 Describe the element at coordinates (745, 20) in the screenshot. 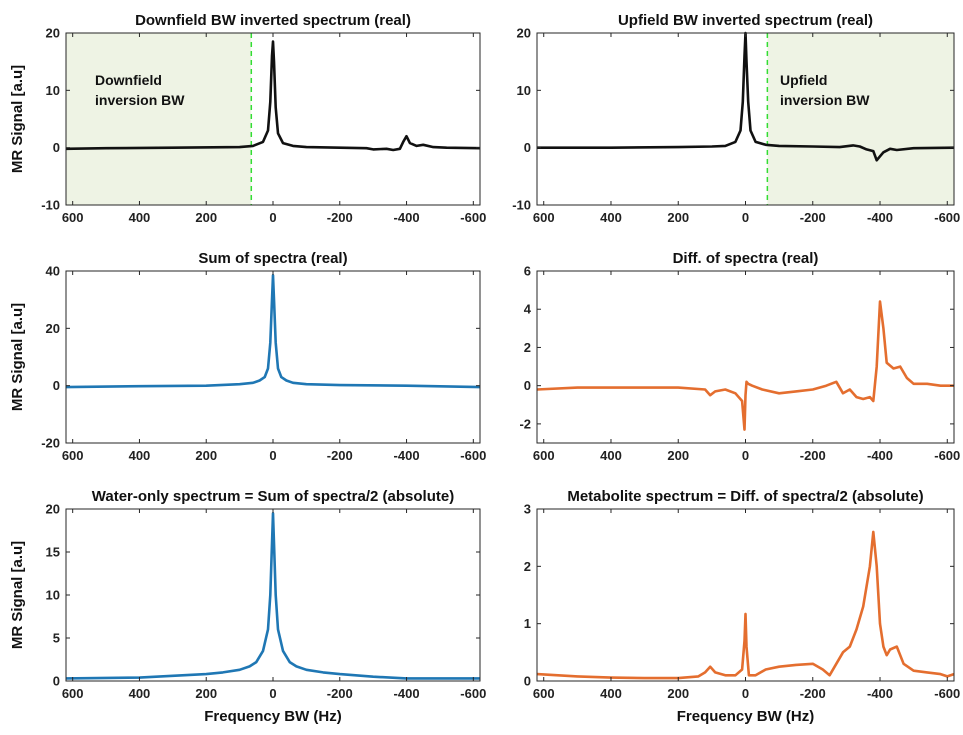

I see `subplot-title: Upfield BW inverted spectrum (real)` at that location.